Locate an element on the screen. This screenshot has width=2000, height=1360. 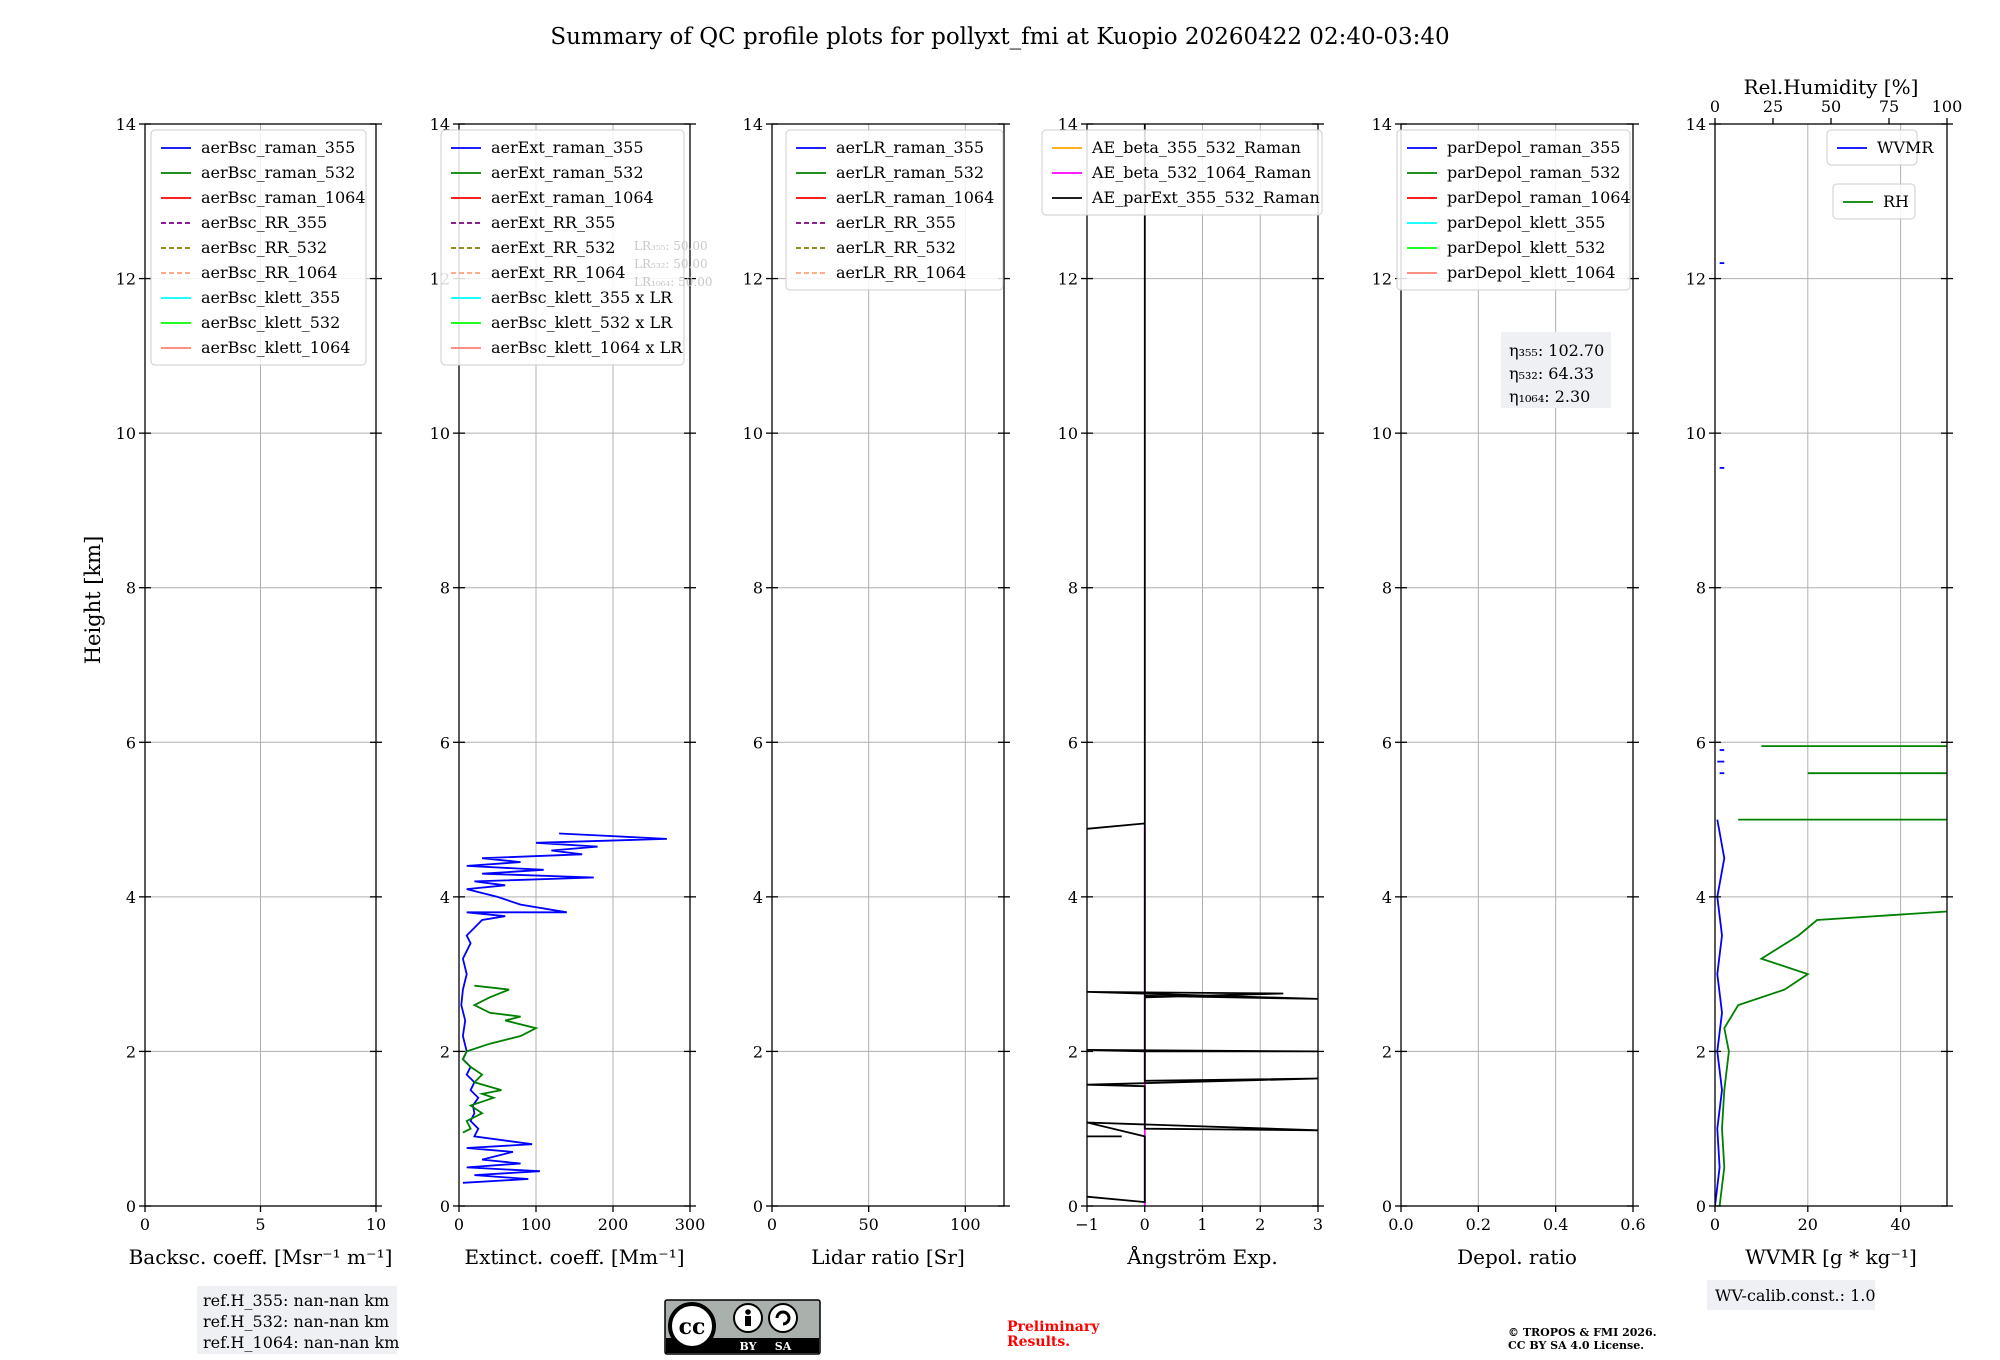
legend-label: aerBsc_klett_532 x LR is located at coordinates (582, 322).